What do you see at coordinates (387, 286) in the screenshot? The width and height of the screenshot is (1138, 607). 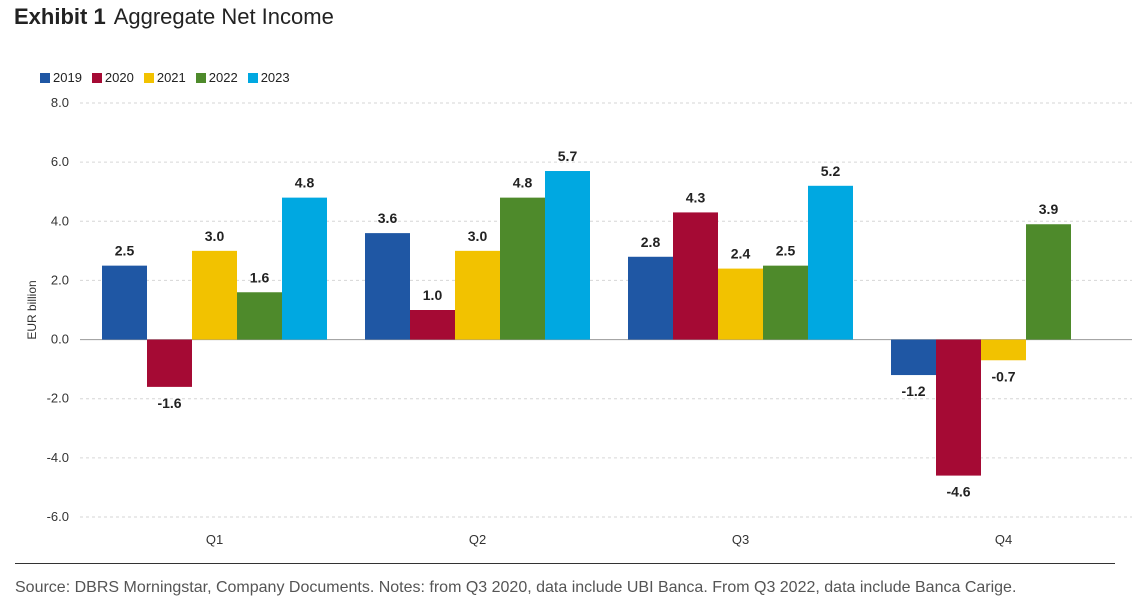 I see `bar-2019-Q2` at bounding box center [387, 286].